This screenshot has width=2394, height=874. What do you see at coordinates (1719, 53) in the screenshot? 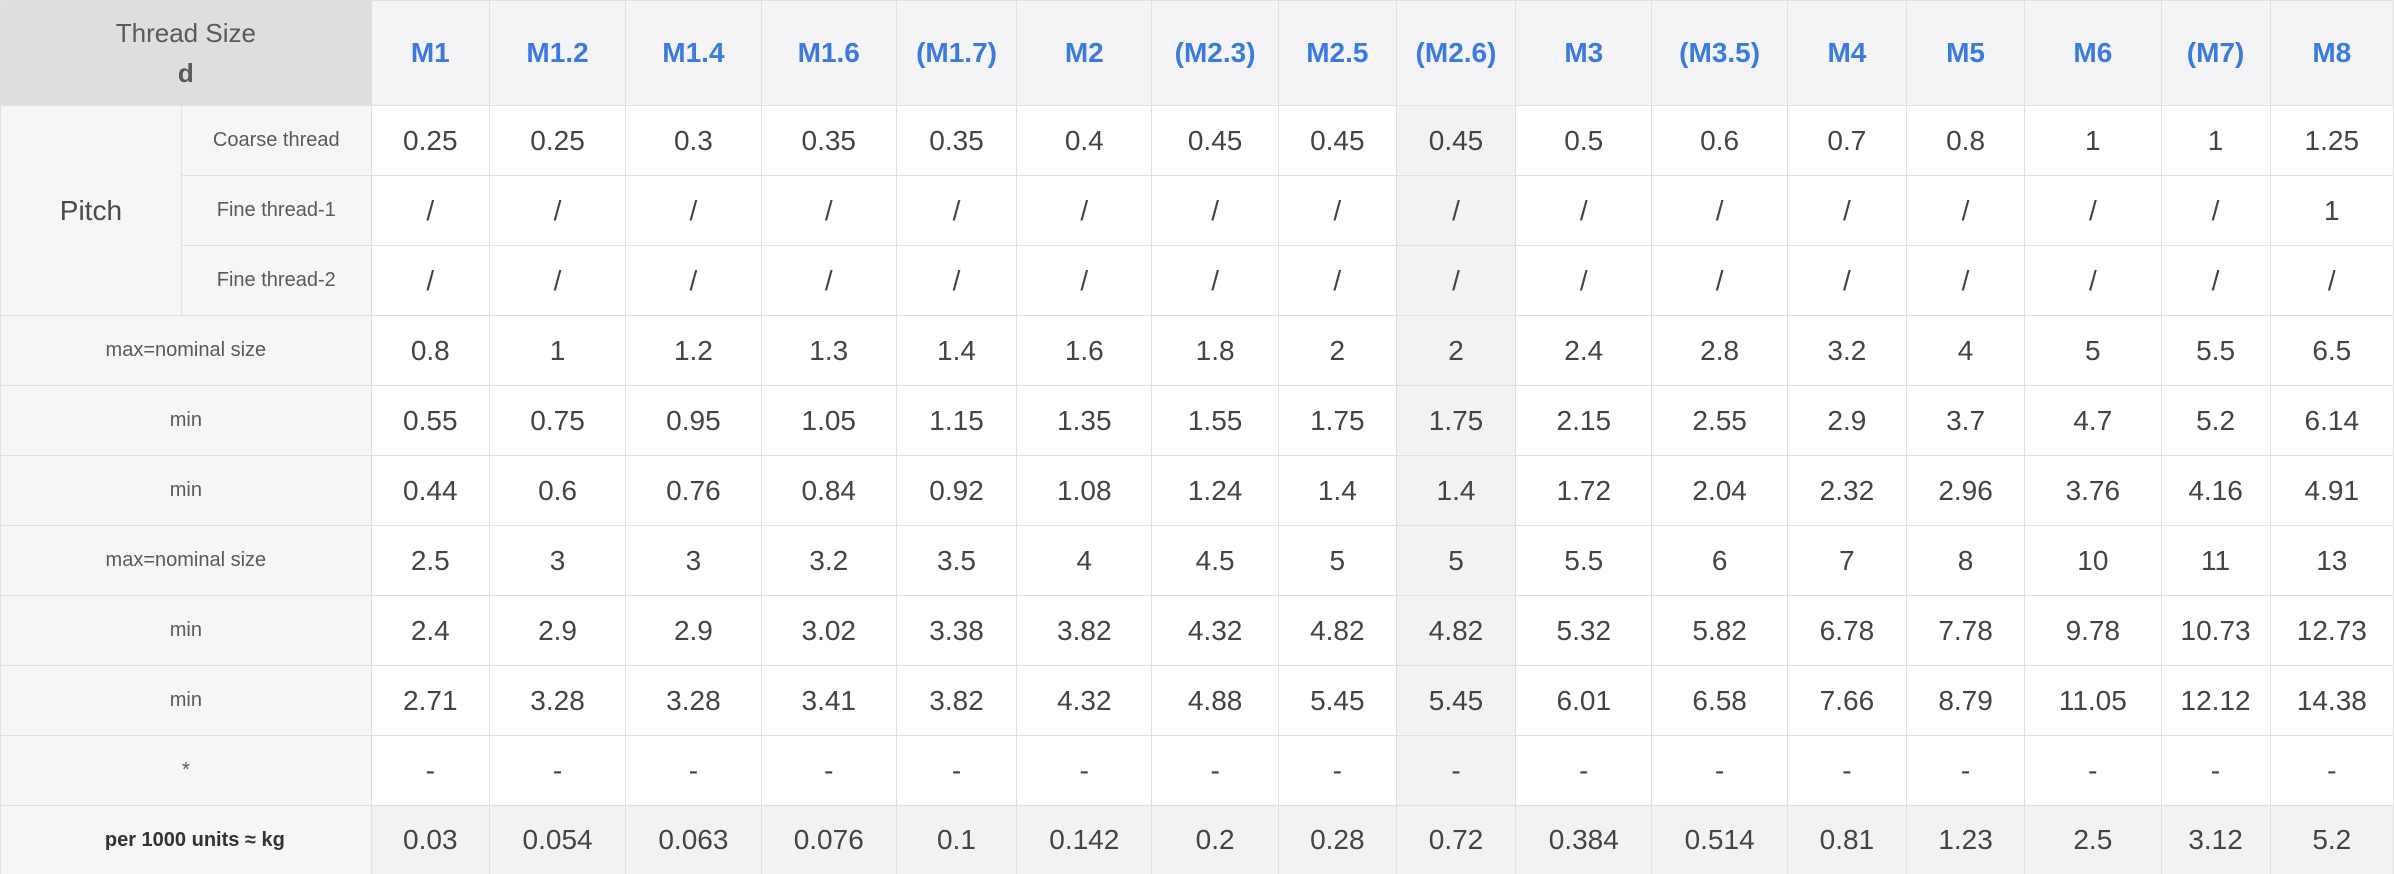
I see `size-header: (M3.5)` at bounding box center [1719, 53].